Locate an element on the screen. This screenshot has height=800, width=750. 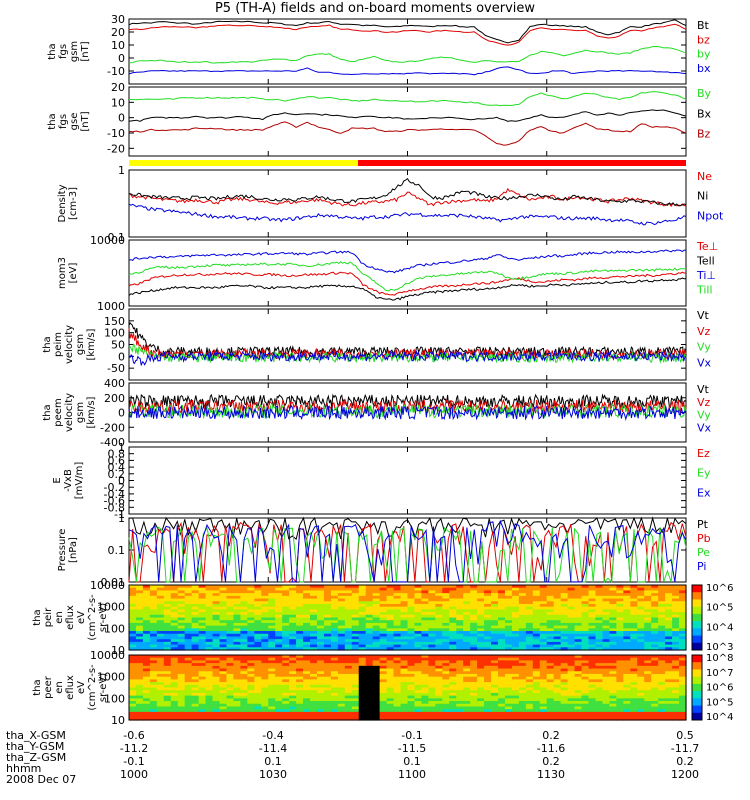
colorbar-segment is located at coordinates (697, 673).